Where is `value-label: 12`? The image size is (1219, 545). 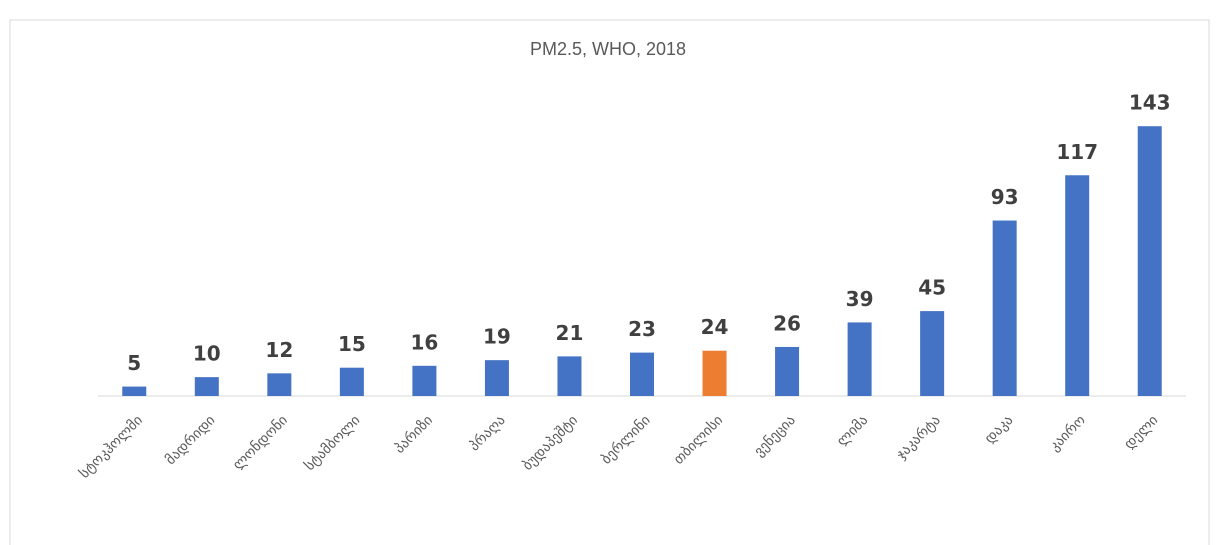 value-label: 12 is located at coordinates (279, 350).